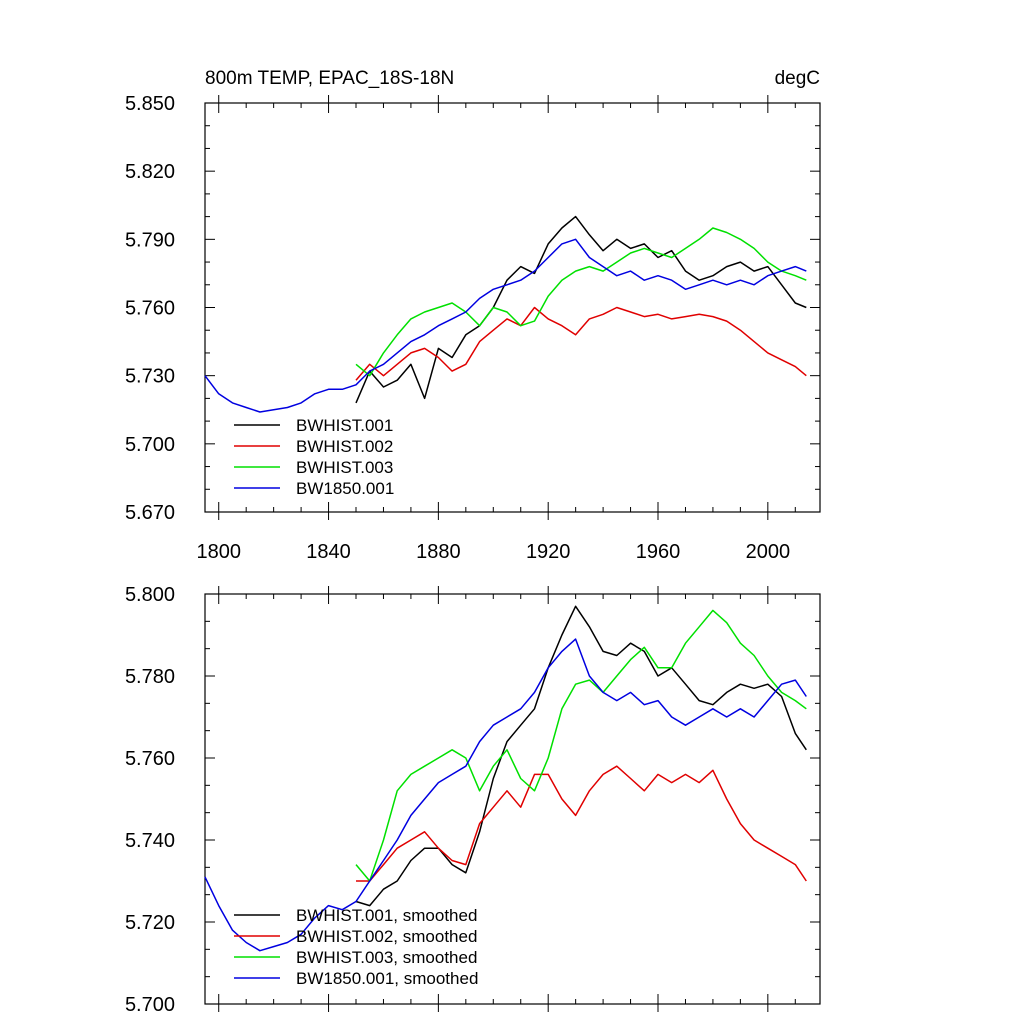 Image resolution: width=1024 pixels, height=1024 pixels. I want to click on y-tick-label: 5.730, so click(150, 377).